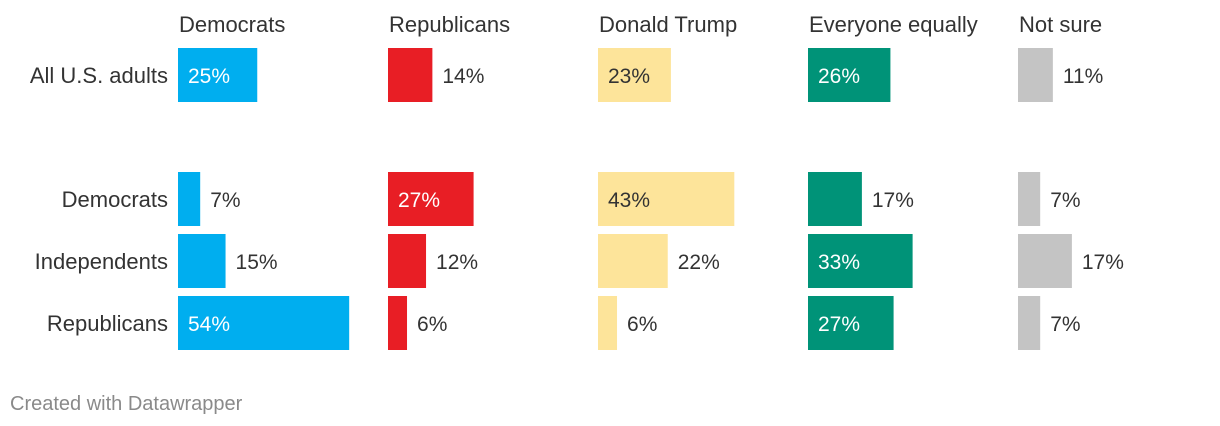  What do you see at coordinates (232, 24) in the screenshot?
I see `column-header: Democrats` at bounding box center [232, 24].